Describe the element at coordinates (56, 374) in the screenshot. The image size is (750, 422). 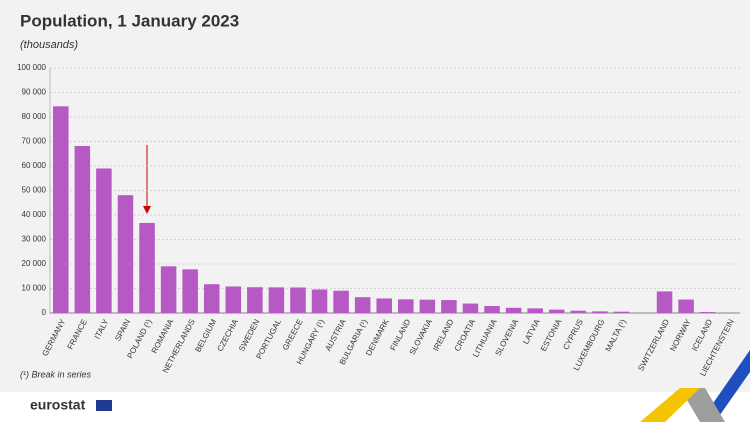
I see `footnote: (¹) Break in series` at that location.